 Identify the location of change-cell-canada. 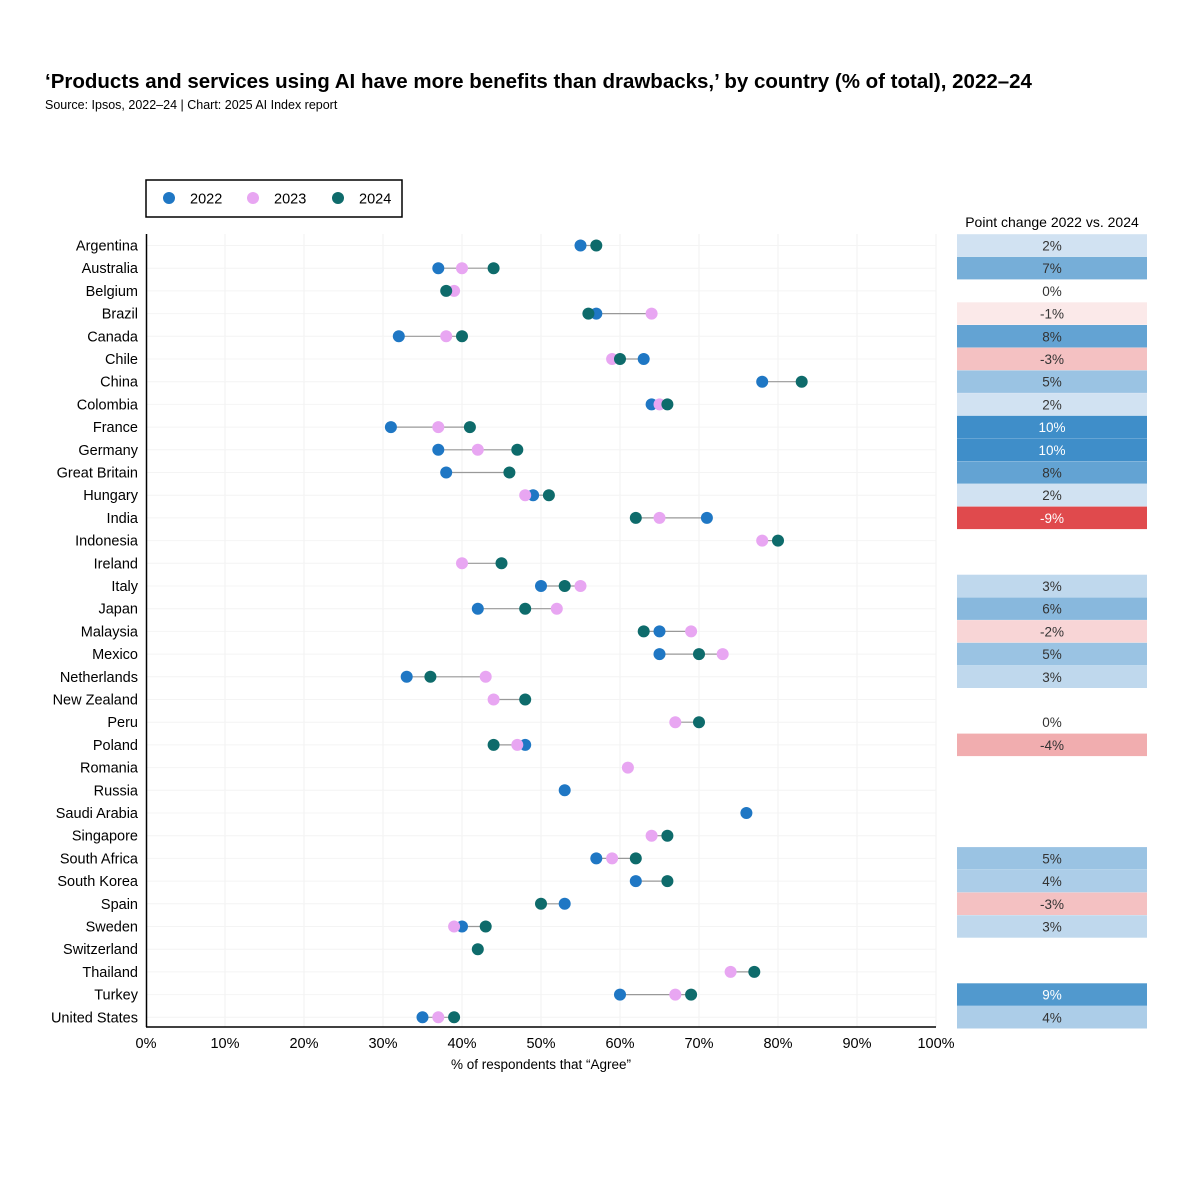
(1052, 336).